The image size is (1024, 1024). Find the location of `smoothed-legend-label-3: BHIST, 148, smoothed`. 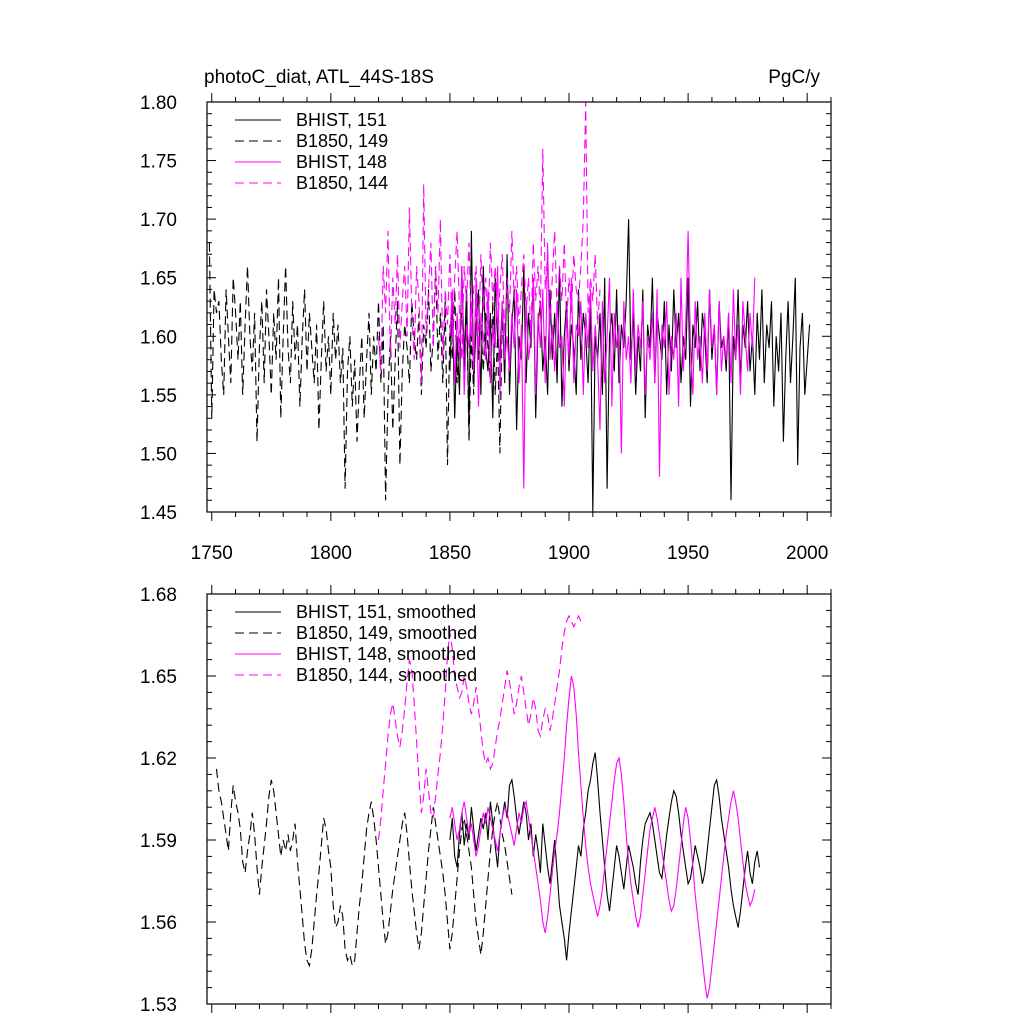

smoothed-legend-label-3: BHIST, 148, smoothed is located at coordinates (386, 654).